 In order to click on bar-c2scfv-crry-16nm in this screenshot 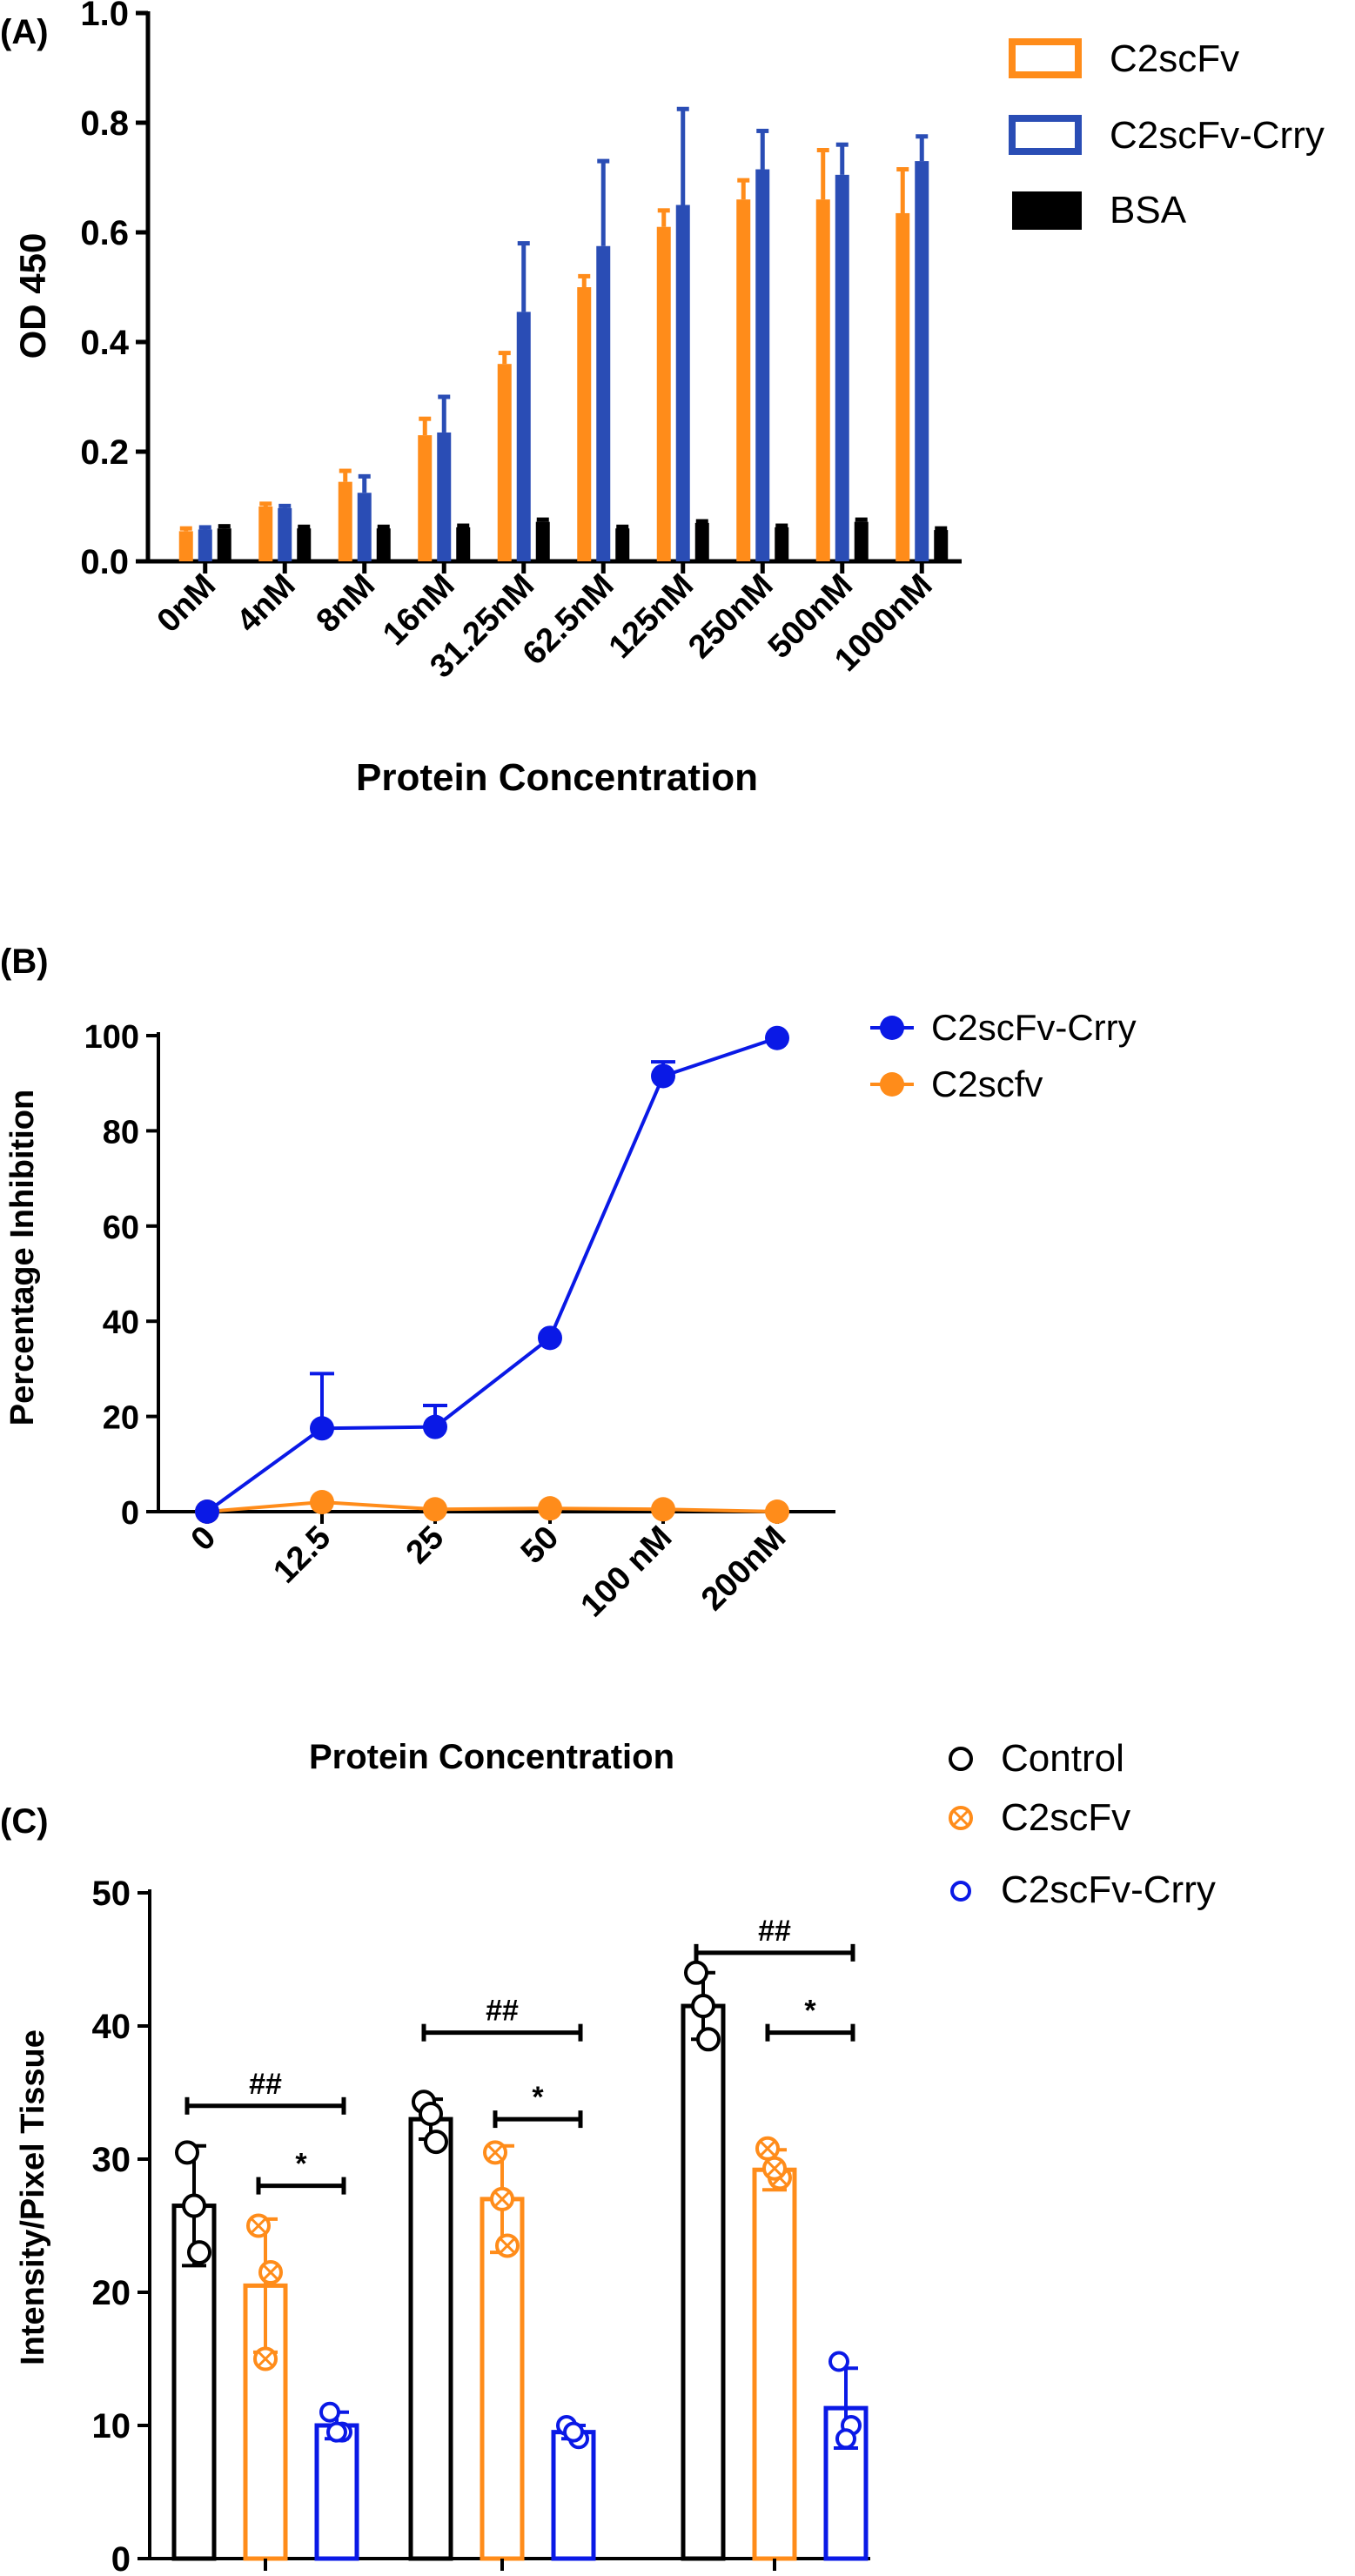, I will do `click(444, 496)`.